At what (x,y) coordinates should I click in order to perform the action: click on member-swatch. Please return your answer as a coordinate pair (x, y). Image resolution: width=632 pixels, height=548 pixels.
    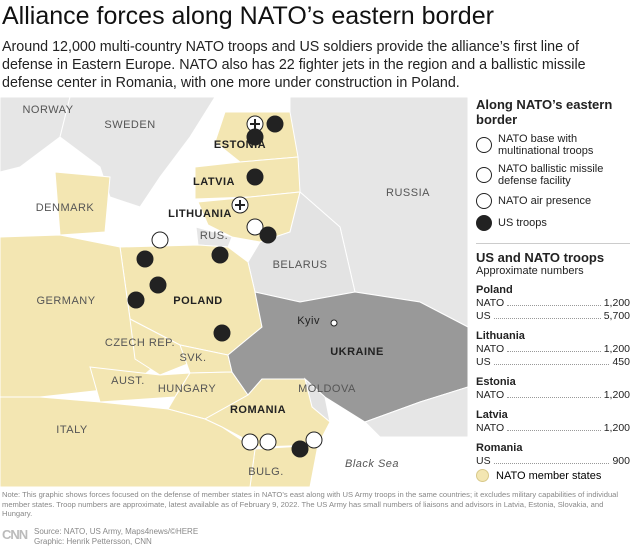
    Looking at the image, I should click on (482, 475).